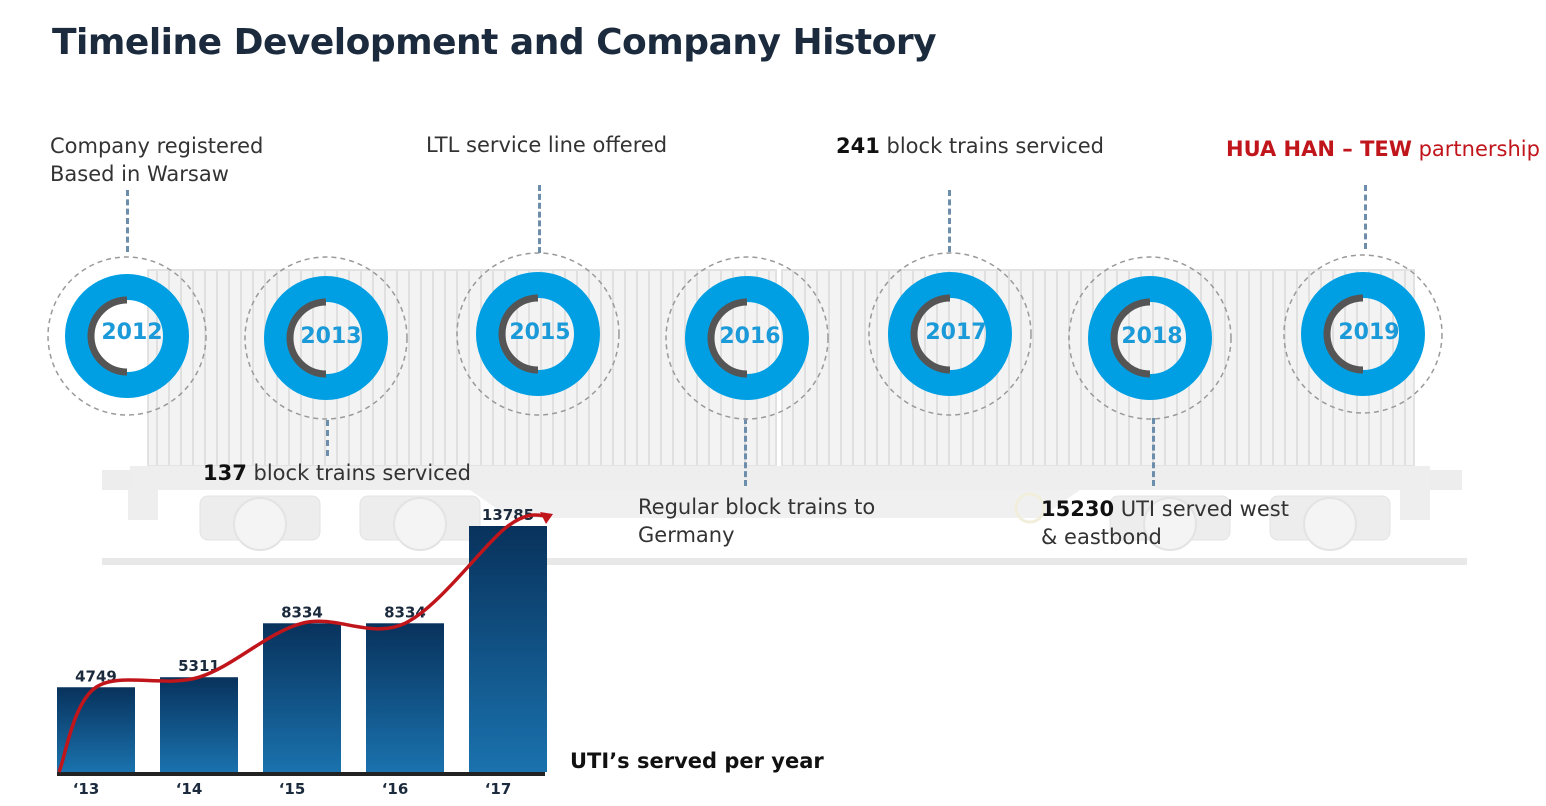 This screenshot has height=806, width=1546. I want to click on event-2018-count: 15230, so click(1078, 509).